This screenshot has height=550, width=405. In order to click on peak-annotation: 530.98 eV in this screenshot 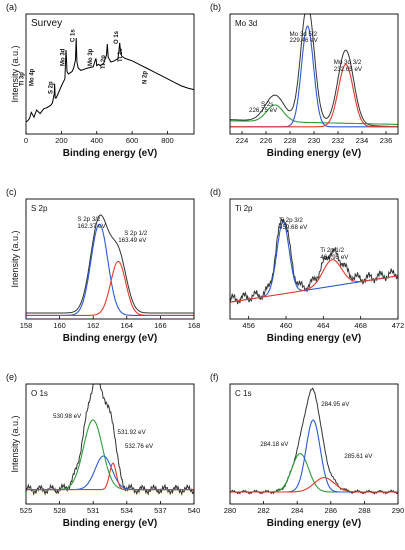, I will do `click(67, 416)`.